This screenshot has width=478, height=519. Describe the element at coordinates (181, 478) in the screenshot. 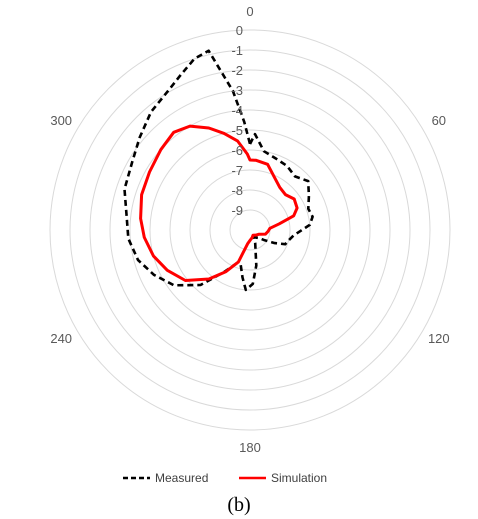

I see `legend-label-measured: Measured` at that location.